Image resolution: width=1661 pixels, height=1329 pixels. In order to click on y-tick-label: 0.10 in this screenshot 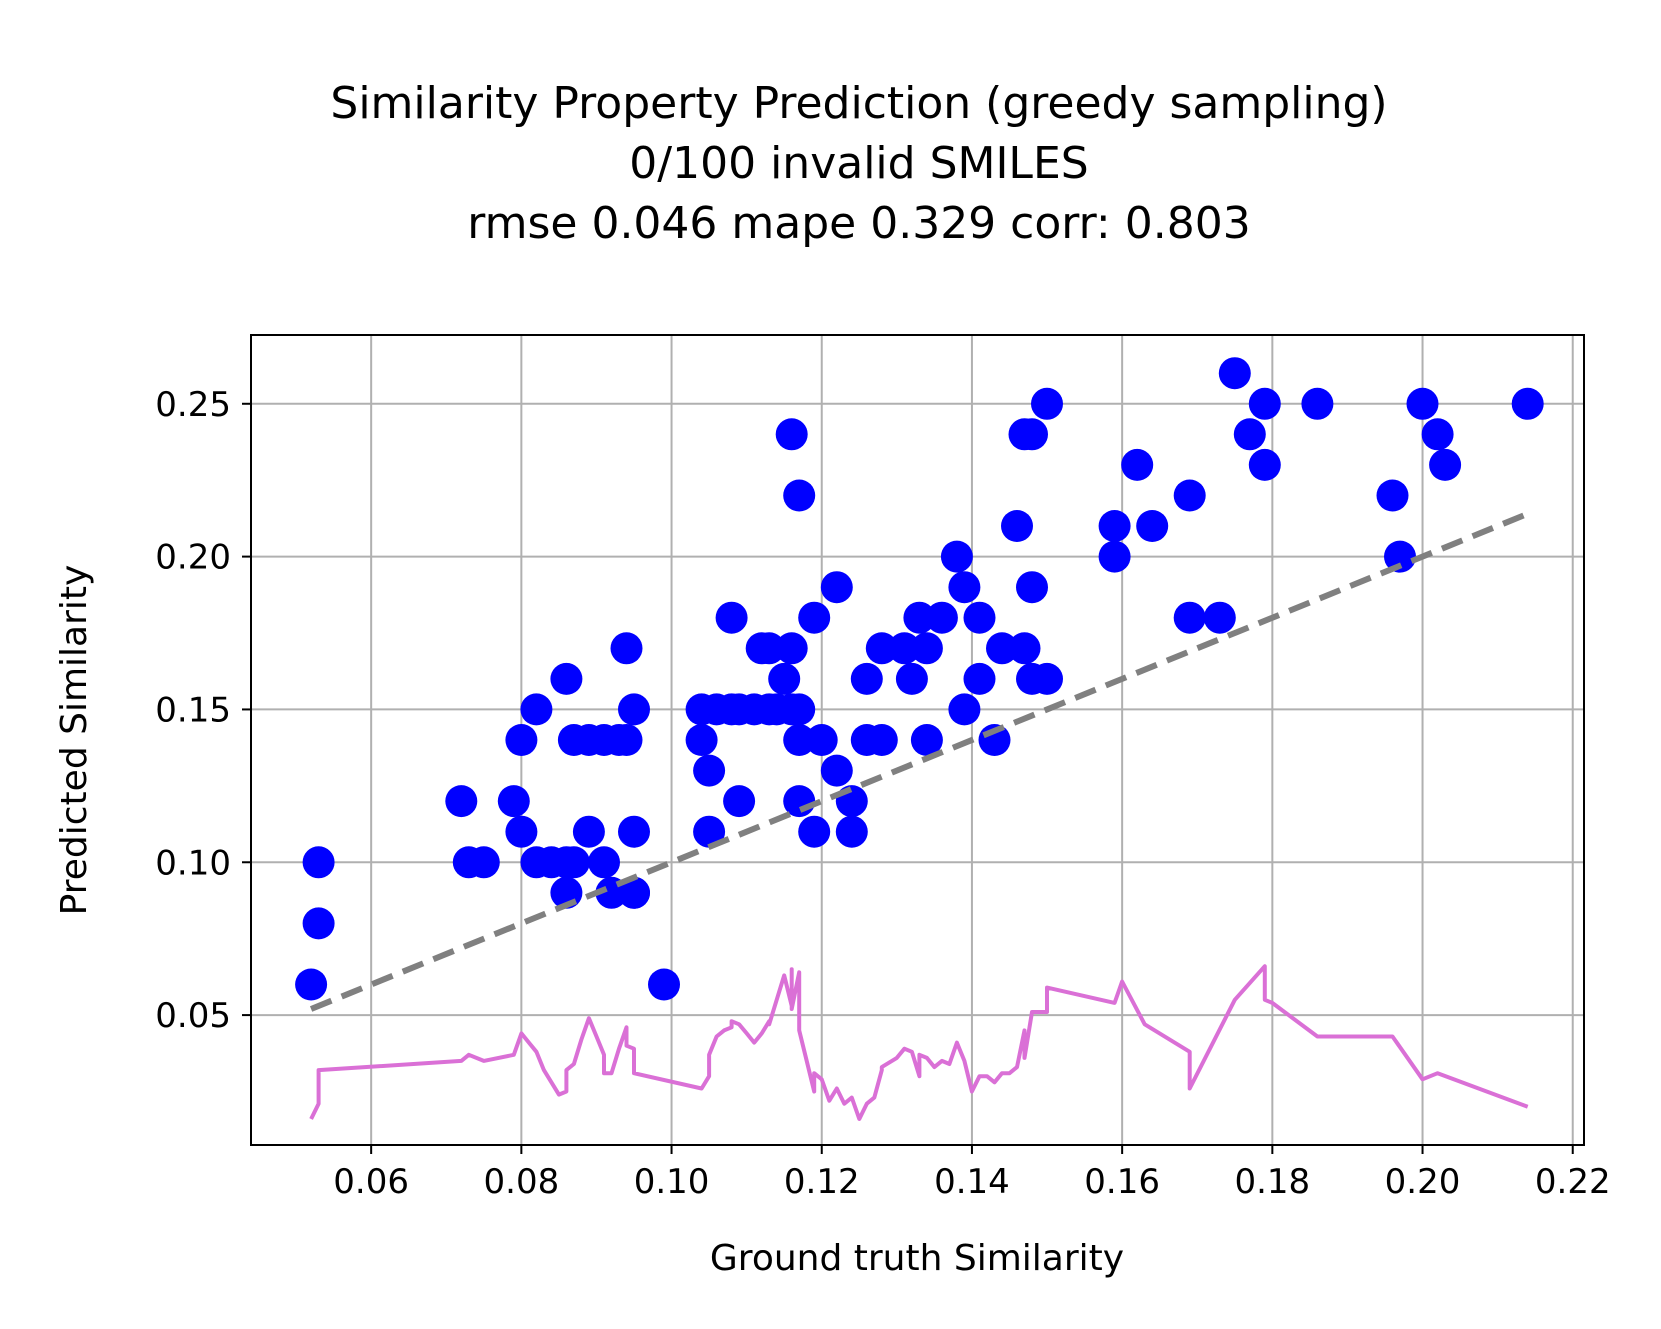, I will do `click(193, 863)`.